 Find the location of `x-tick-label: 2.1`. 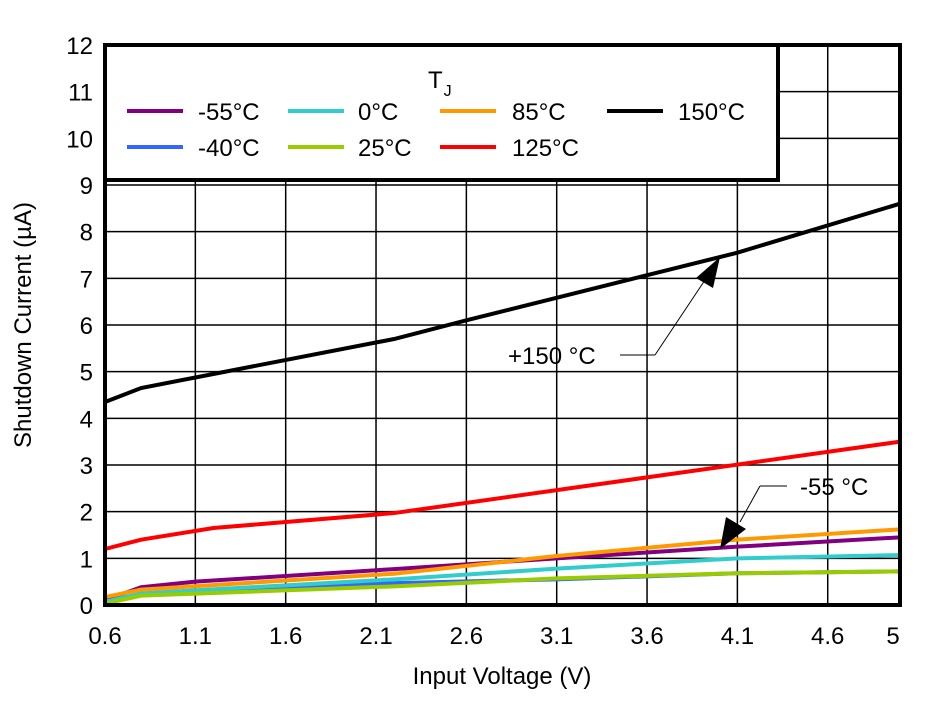

x-tick-label: 2.1 is located at coordinates (375, 636).